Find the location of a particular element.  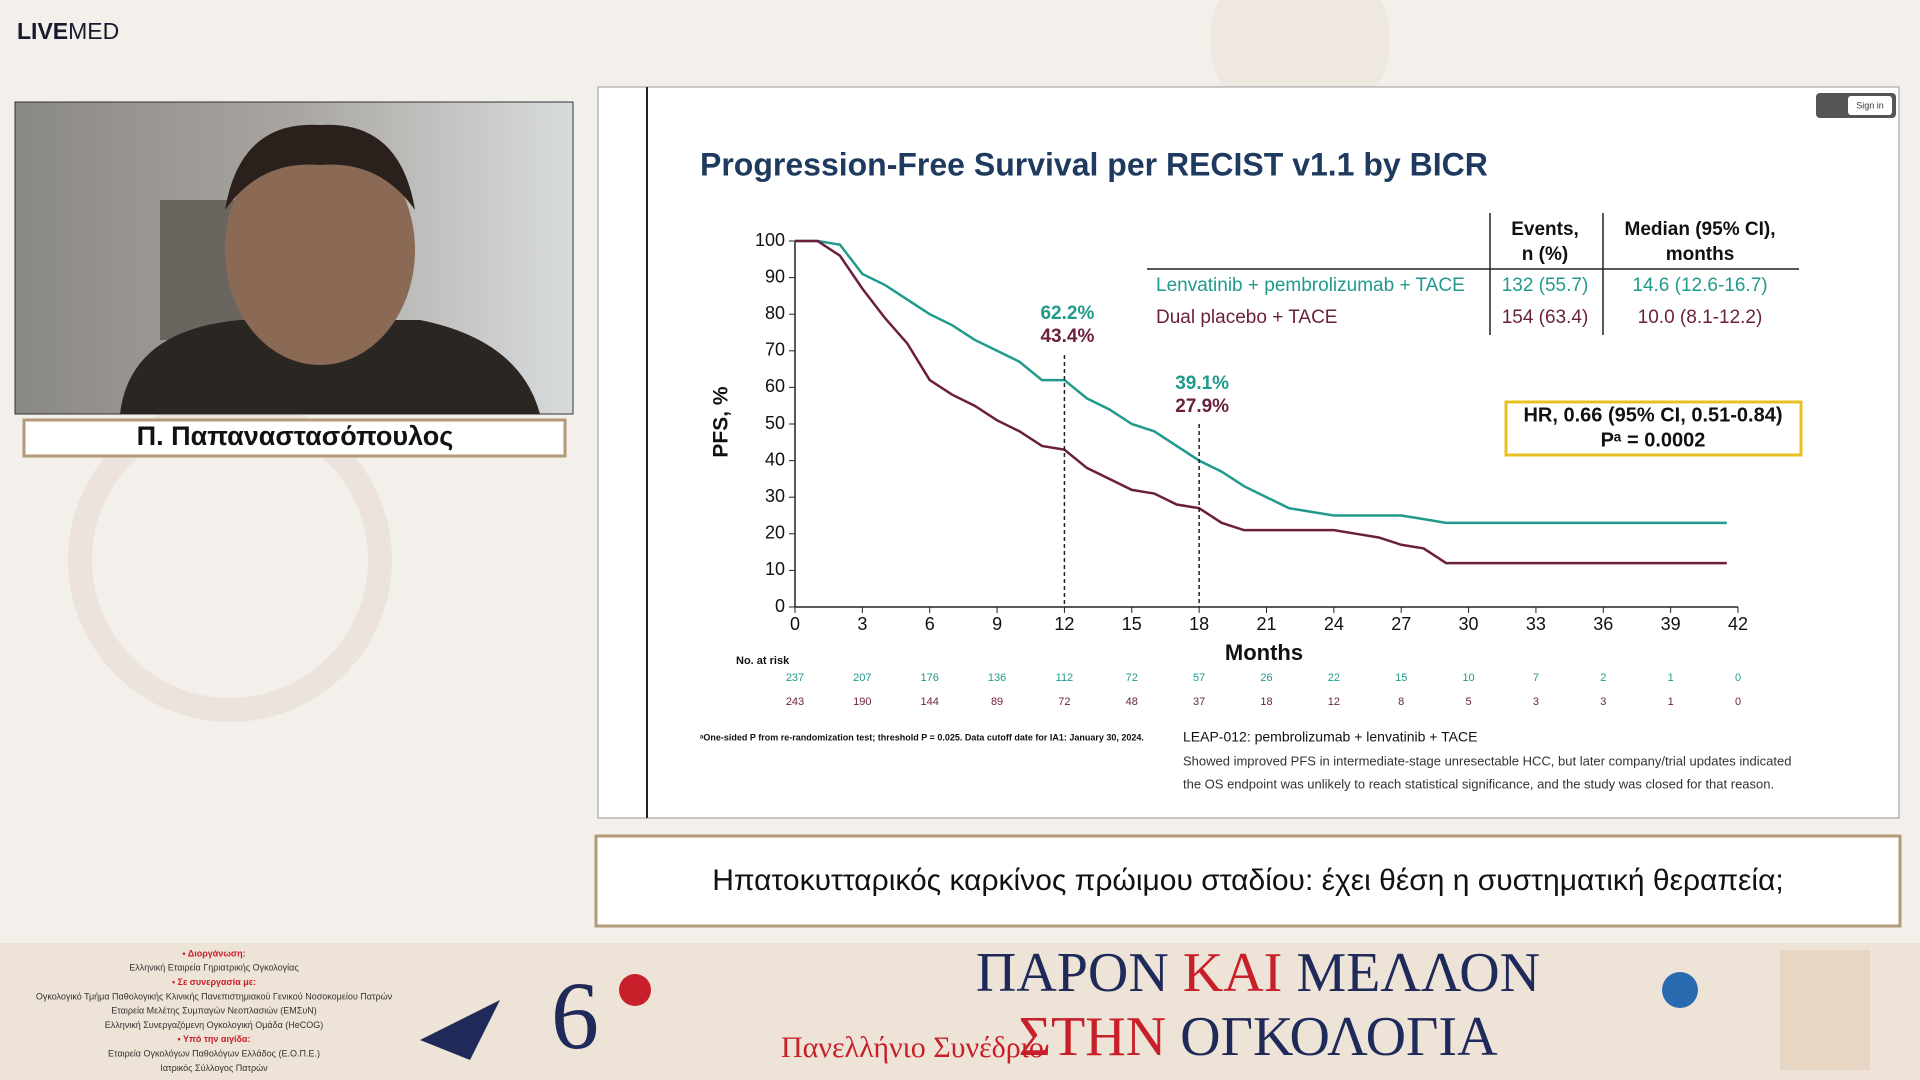

banner-number: 6 is located at coordinates (575, 1015).